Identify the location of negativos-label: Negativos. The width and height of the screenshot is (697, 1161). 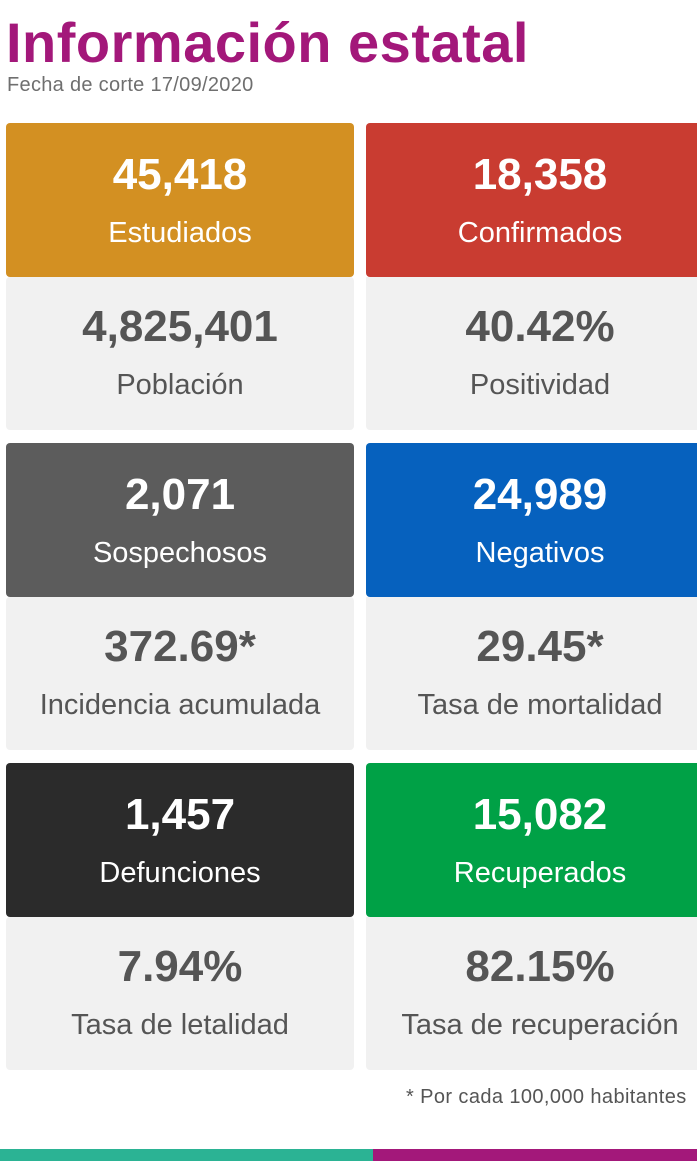
(540, 553).